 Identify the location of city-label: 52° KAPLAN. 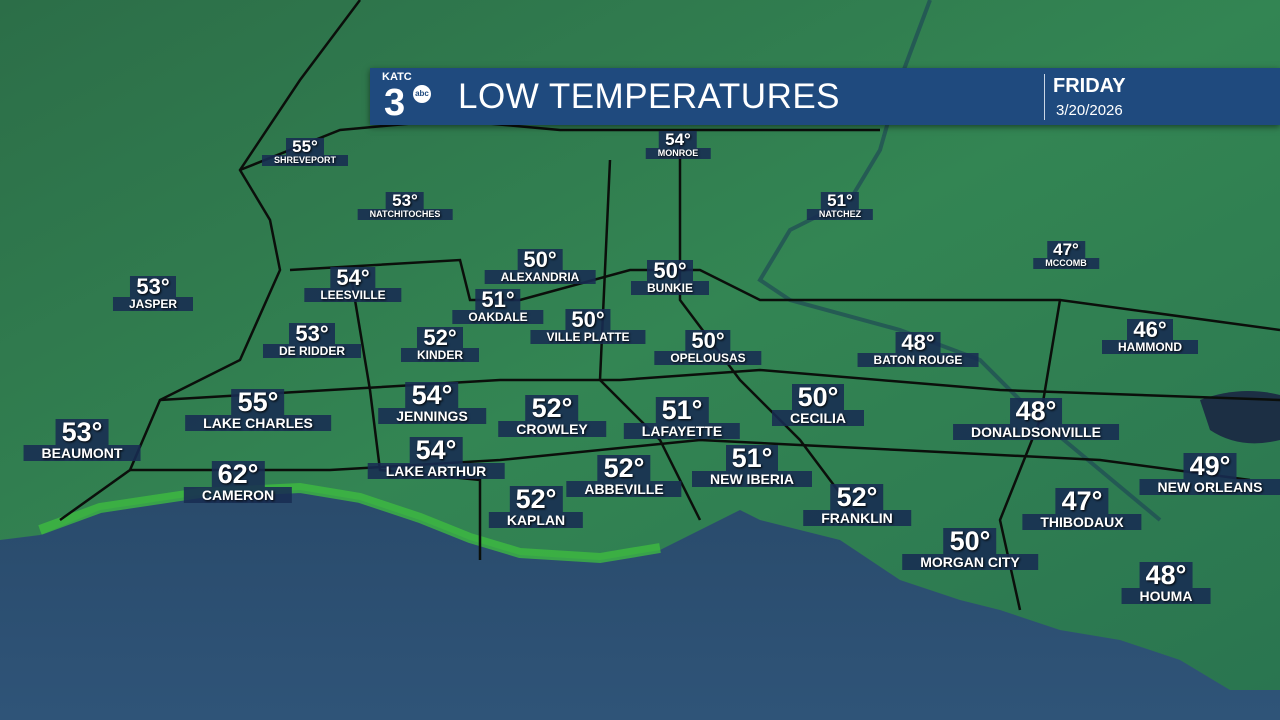
(536, 507).